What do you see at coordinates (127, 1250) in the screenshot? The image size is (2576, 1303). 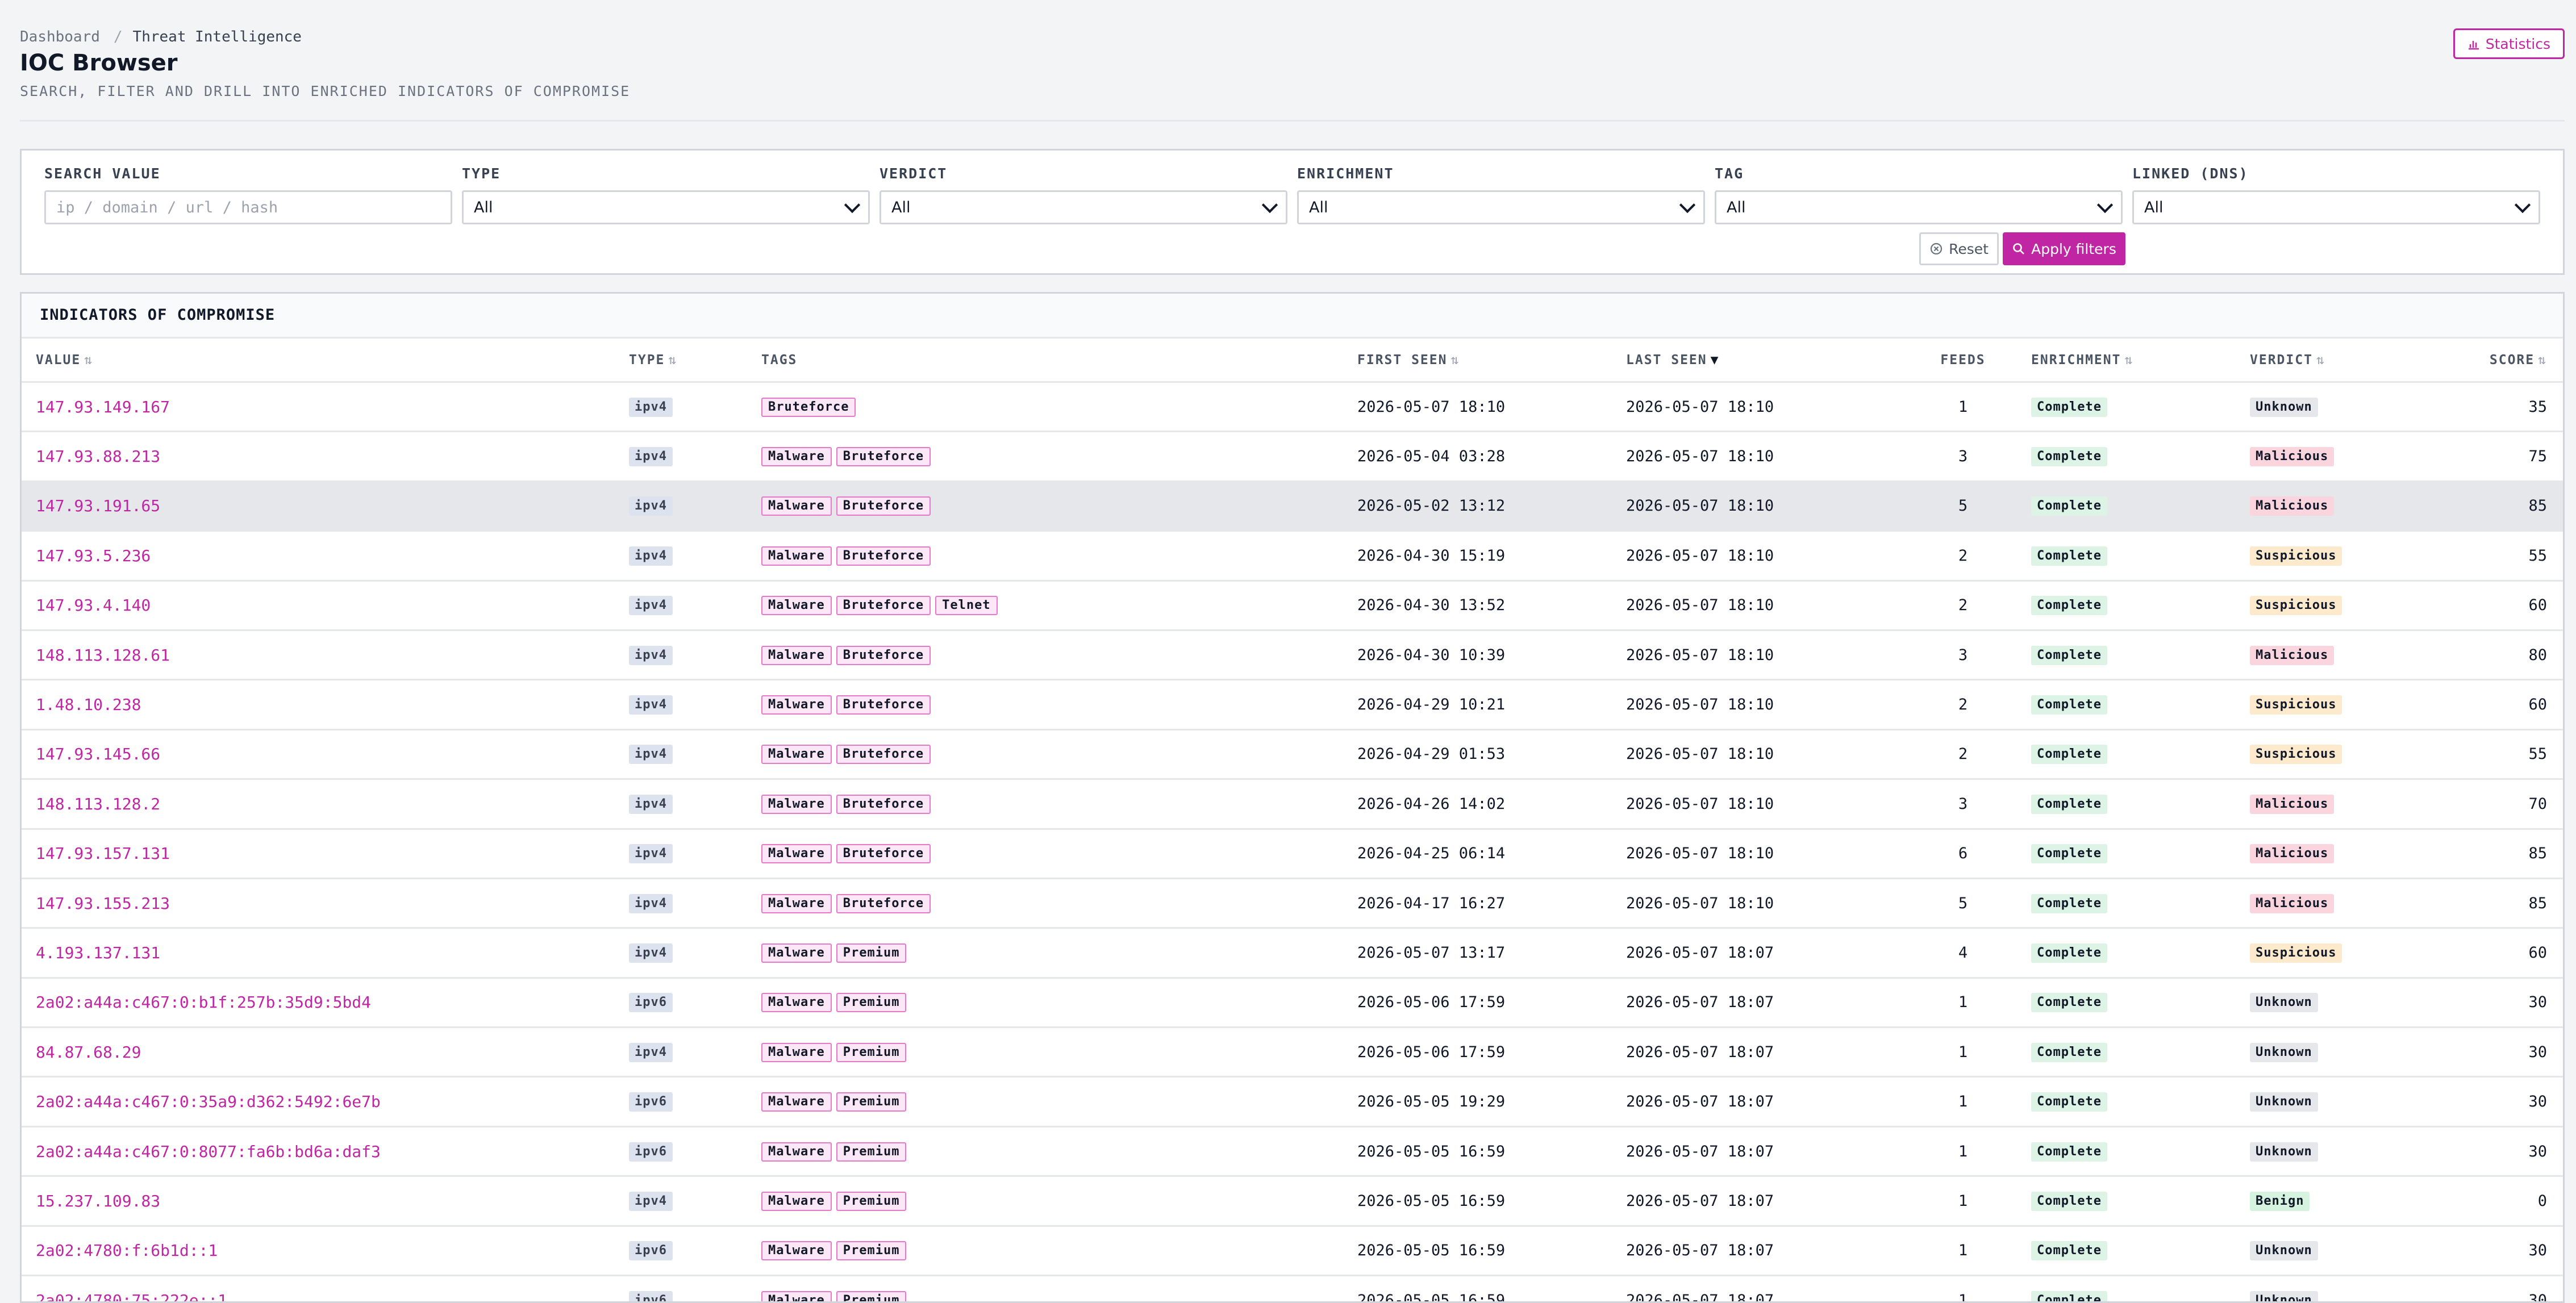 I see `ioc-value-link: 2a02:4780:f:6b1d::1` at bounding box center [127, 1250].